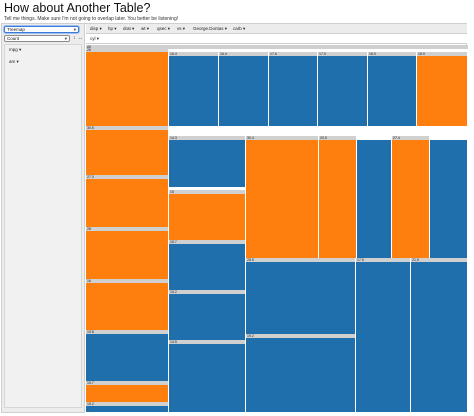 The width and height of the screenshot is (474, 416). Describe the element at coordinates (239, 28) in the screenshot. I see `attr-pill-carb: carb ▾` at that location.